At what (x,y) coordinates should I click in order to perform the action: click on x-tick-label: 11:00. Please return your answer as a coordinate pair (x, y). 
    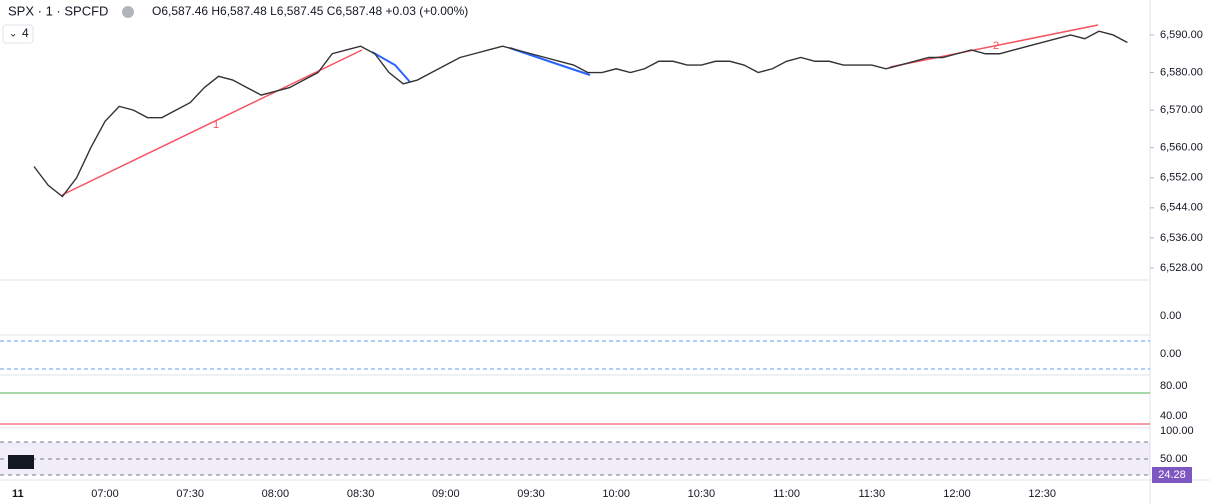
    Looking at the image, I should click on (786, 494).